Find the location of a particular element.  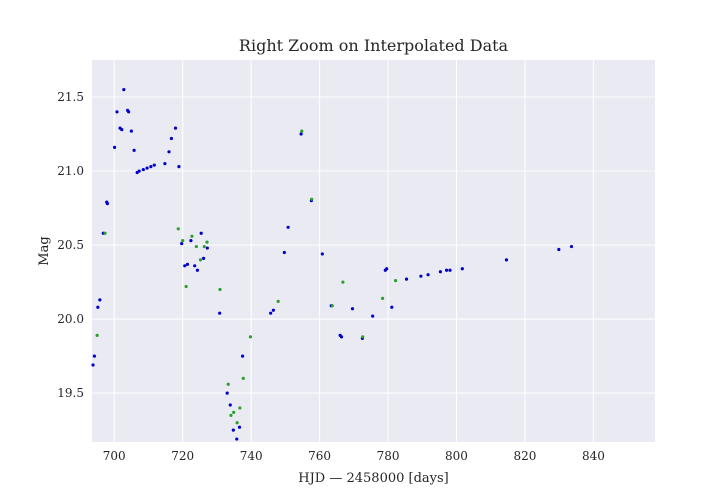

y-tick-label: 21.0 is located at coordinates (70, 171).